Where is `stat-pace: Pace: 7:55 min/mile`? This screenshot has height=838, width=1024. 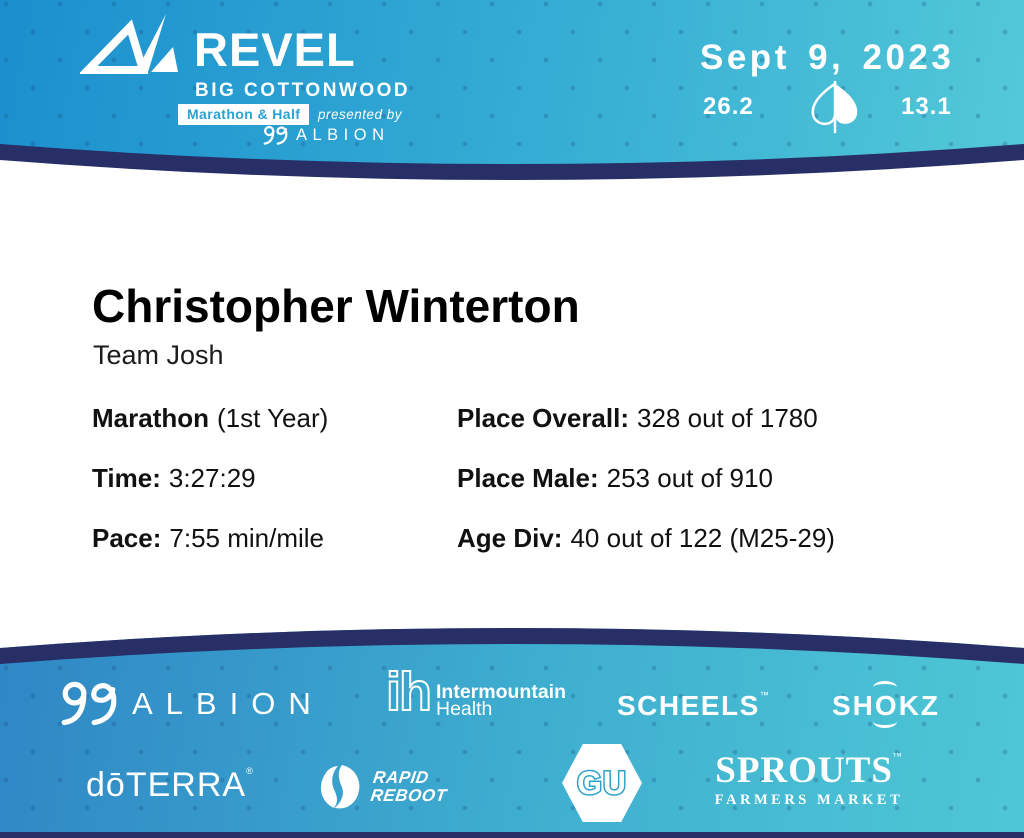 stat-pace: Pace: 7:55 min/mile is located at coordinates (208, 538).